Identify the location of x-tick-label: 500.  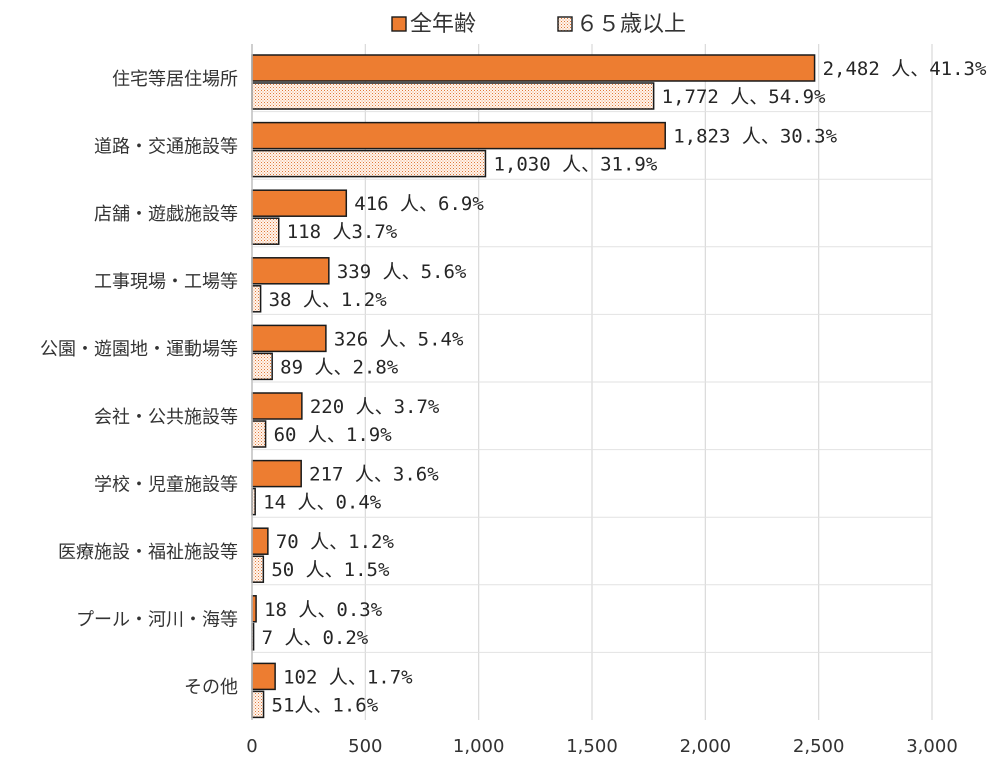
(365, 746).